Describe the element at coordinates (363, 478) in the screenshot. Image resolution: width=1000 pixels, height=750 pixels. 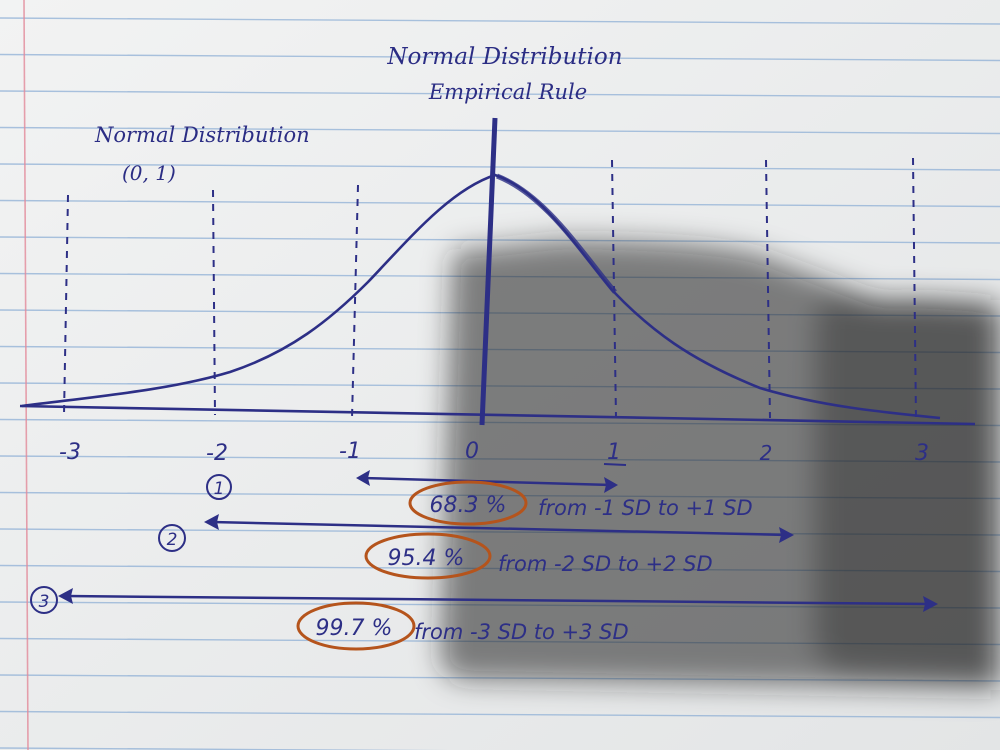
I see `rule-1-arrow-left-icon` at that location.